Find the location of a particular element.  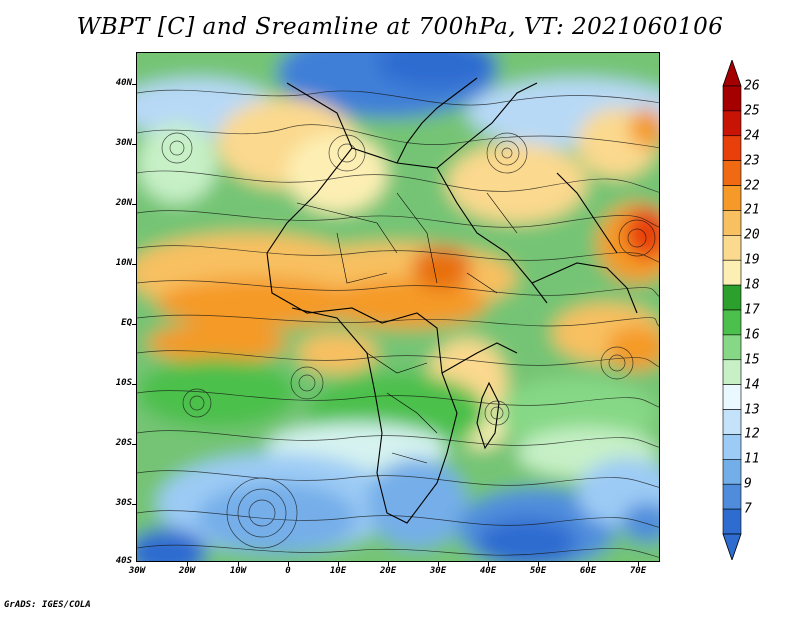

lat-label-30n: 30N is located at coordinates (123, 143).